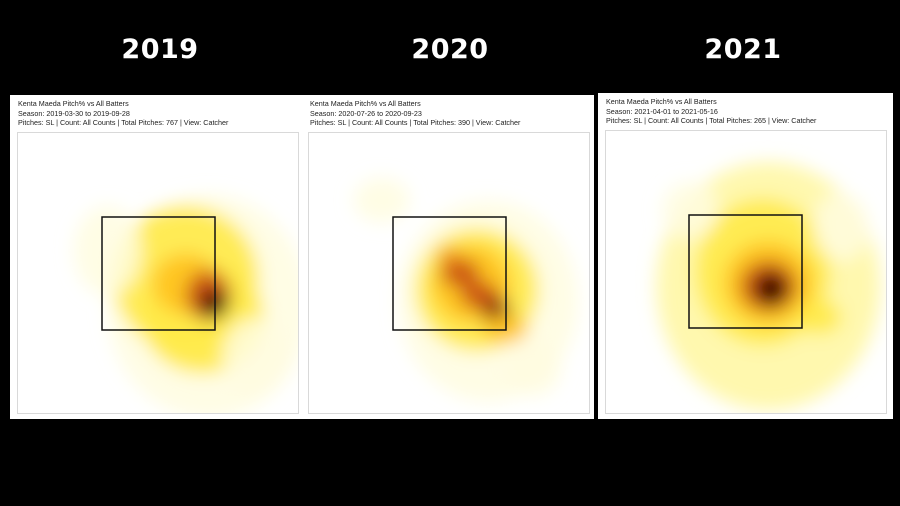  I want to click on season-range: Season: 2021-04-01 to 2021-05-16, so click(662, 111).